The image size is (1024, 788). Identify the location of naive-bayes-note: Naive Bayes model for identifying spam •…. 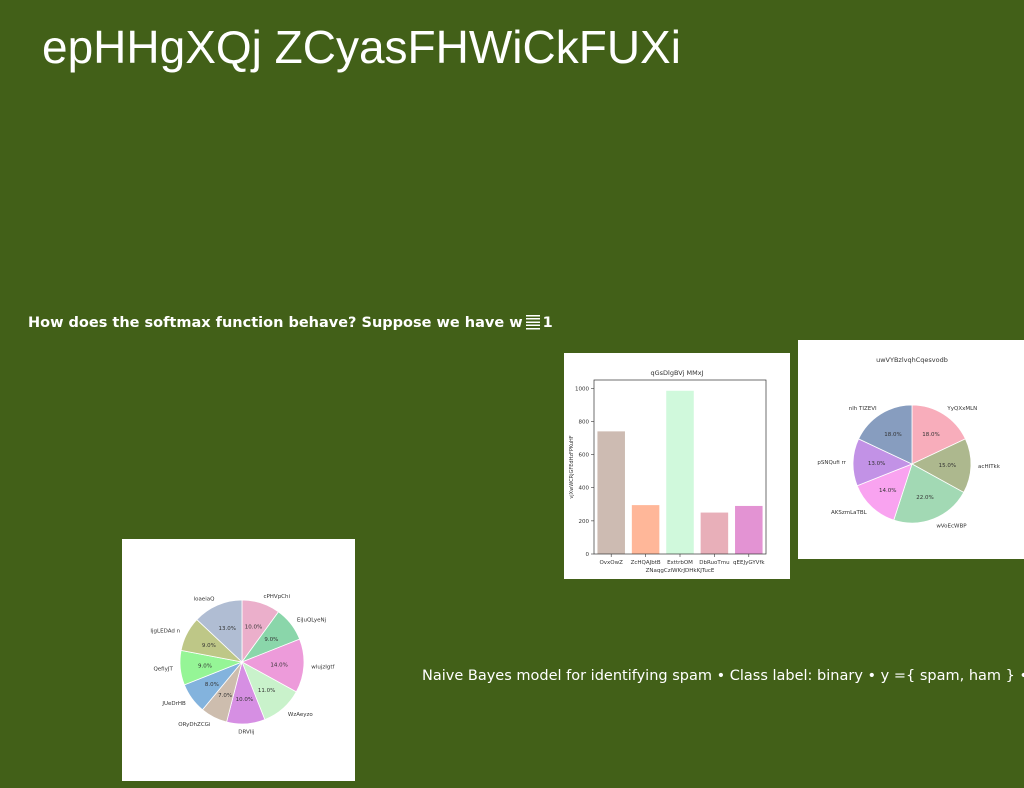
(723, 676).